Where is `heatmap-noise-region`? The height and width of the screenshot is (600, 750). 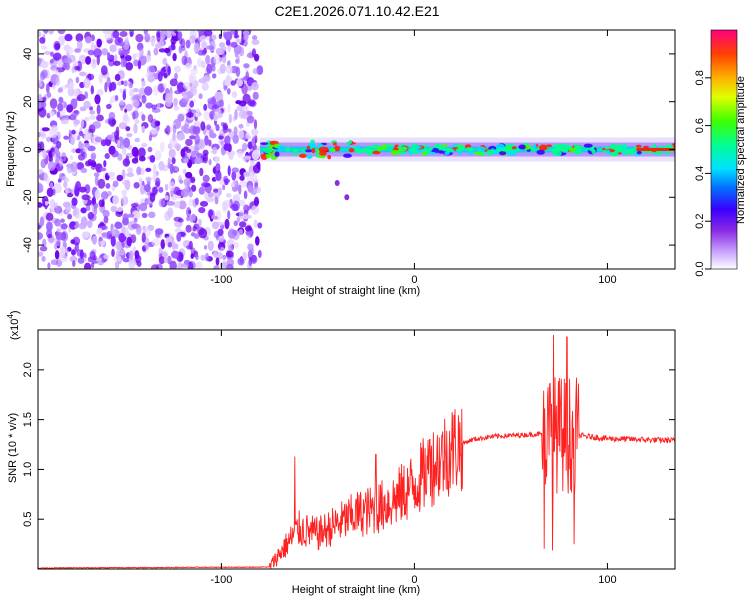 heatmap-noise-region is located at coordinates (151, 149).